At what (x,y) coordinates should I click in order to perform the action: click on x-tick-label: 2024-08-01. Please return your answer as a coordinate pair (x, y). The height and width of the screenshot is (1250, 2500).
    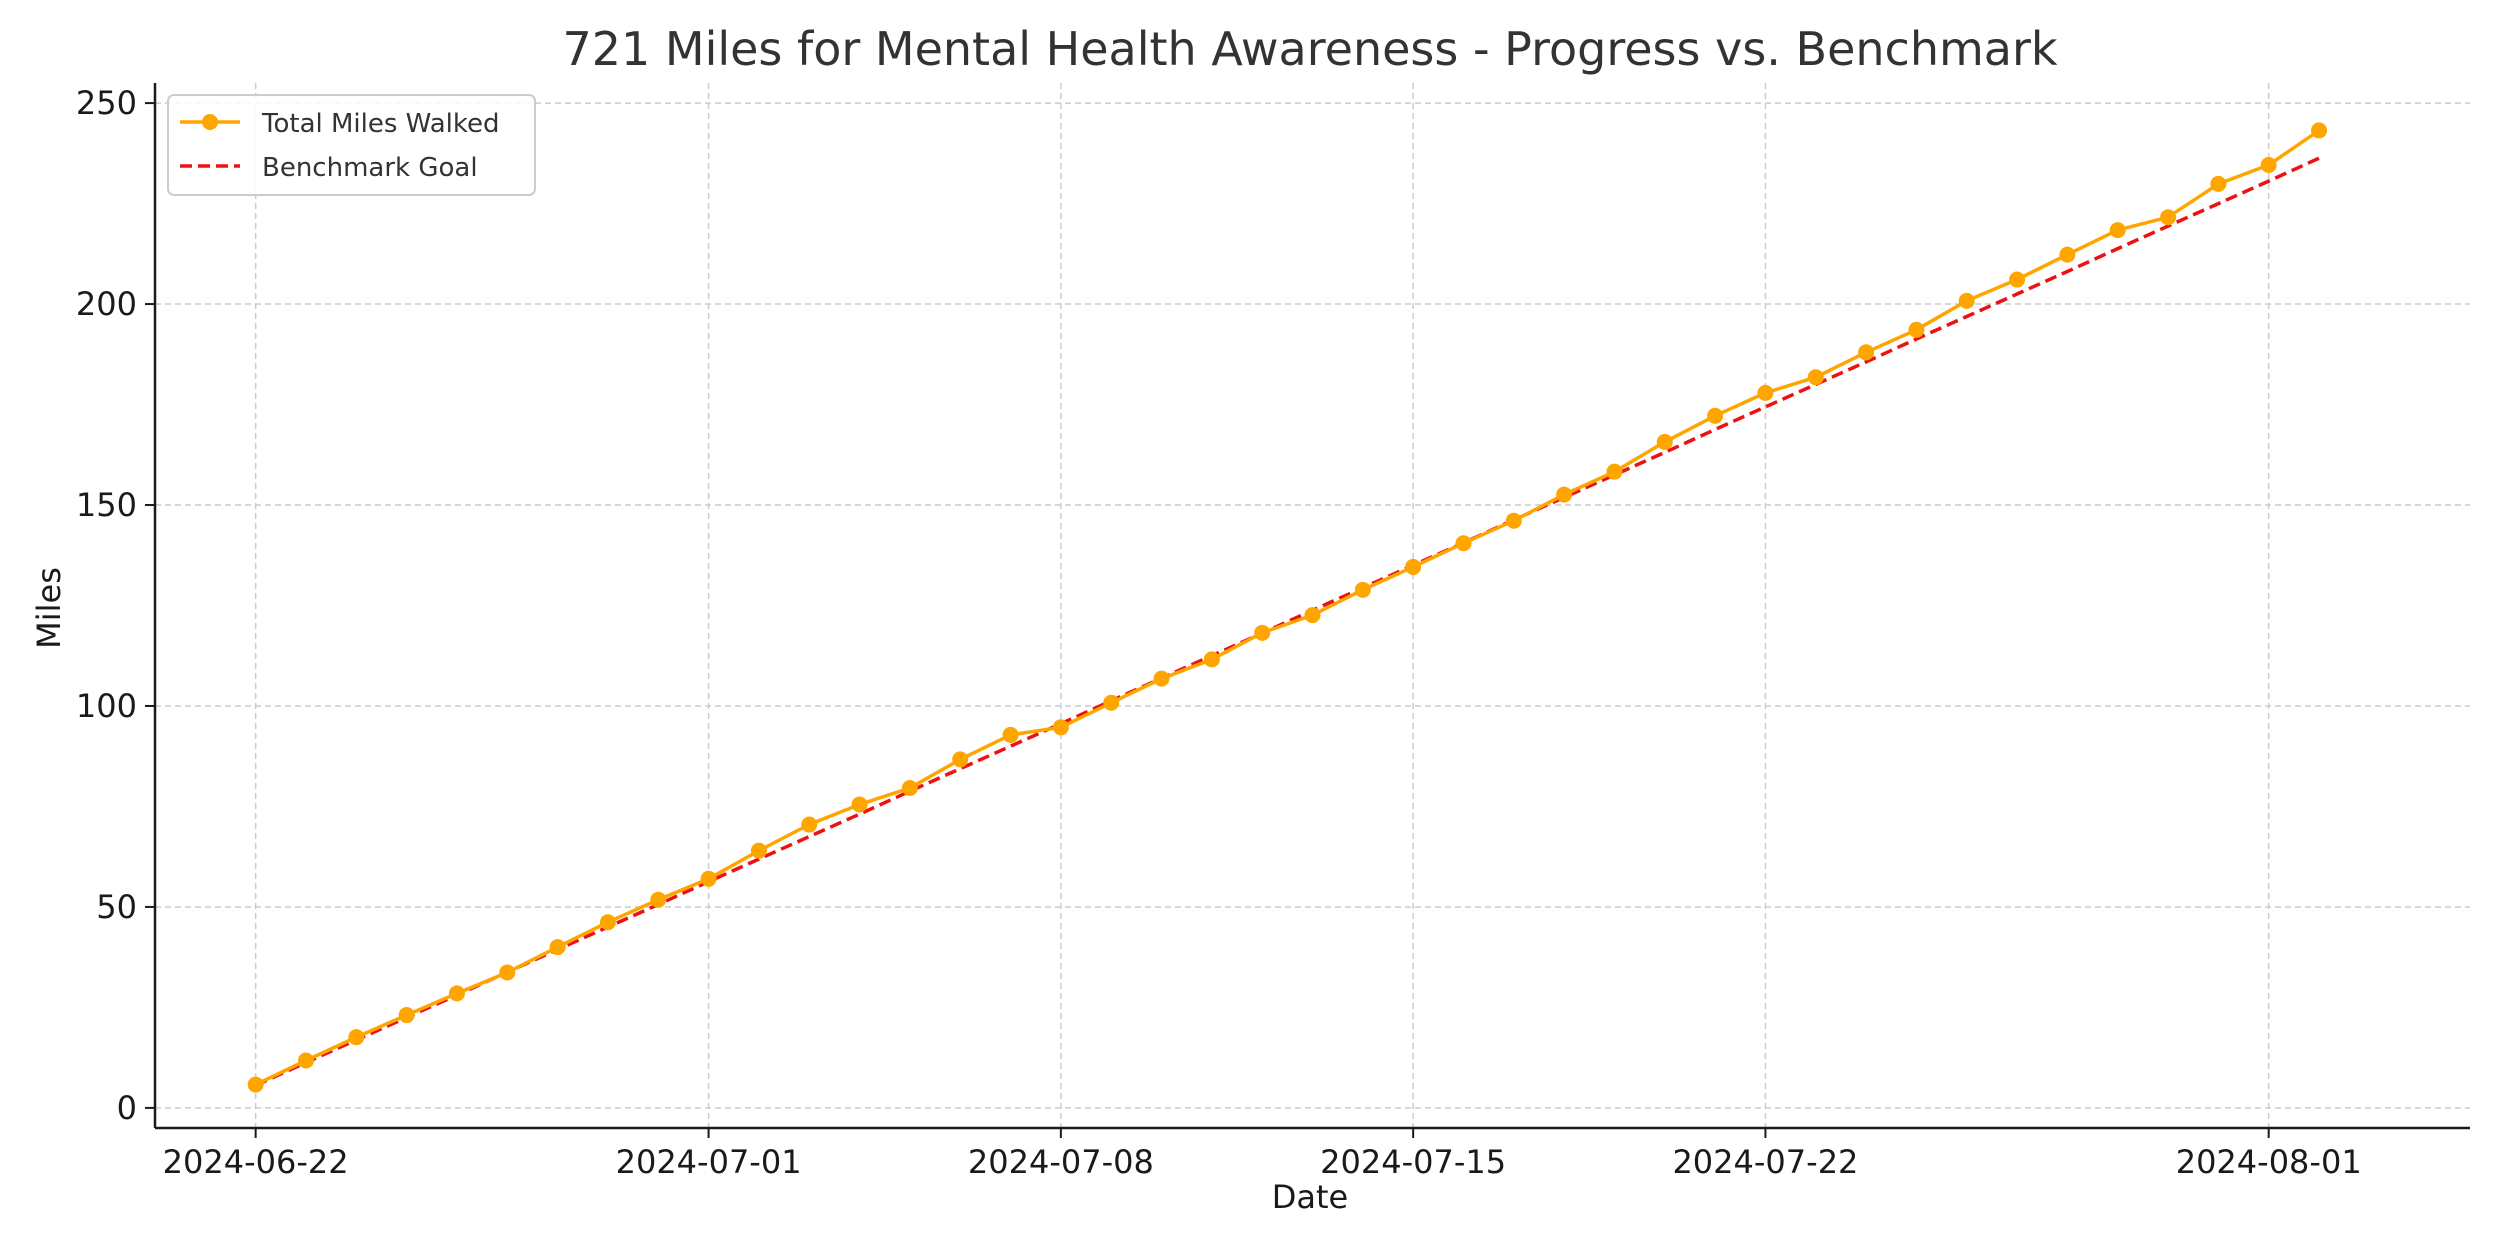
    Looking at the image, I should click on (2269, 1162).